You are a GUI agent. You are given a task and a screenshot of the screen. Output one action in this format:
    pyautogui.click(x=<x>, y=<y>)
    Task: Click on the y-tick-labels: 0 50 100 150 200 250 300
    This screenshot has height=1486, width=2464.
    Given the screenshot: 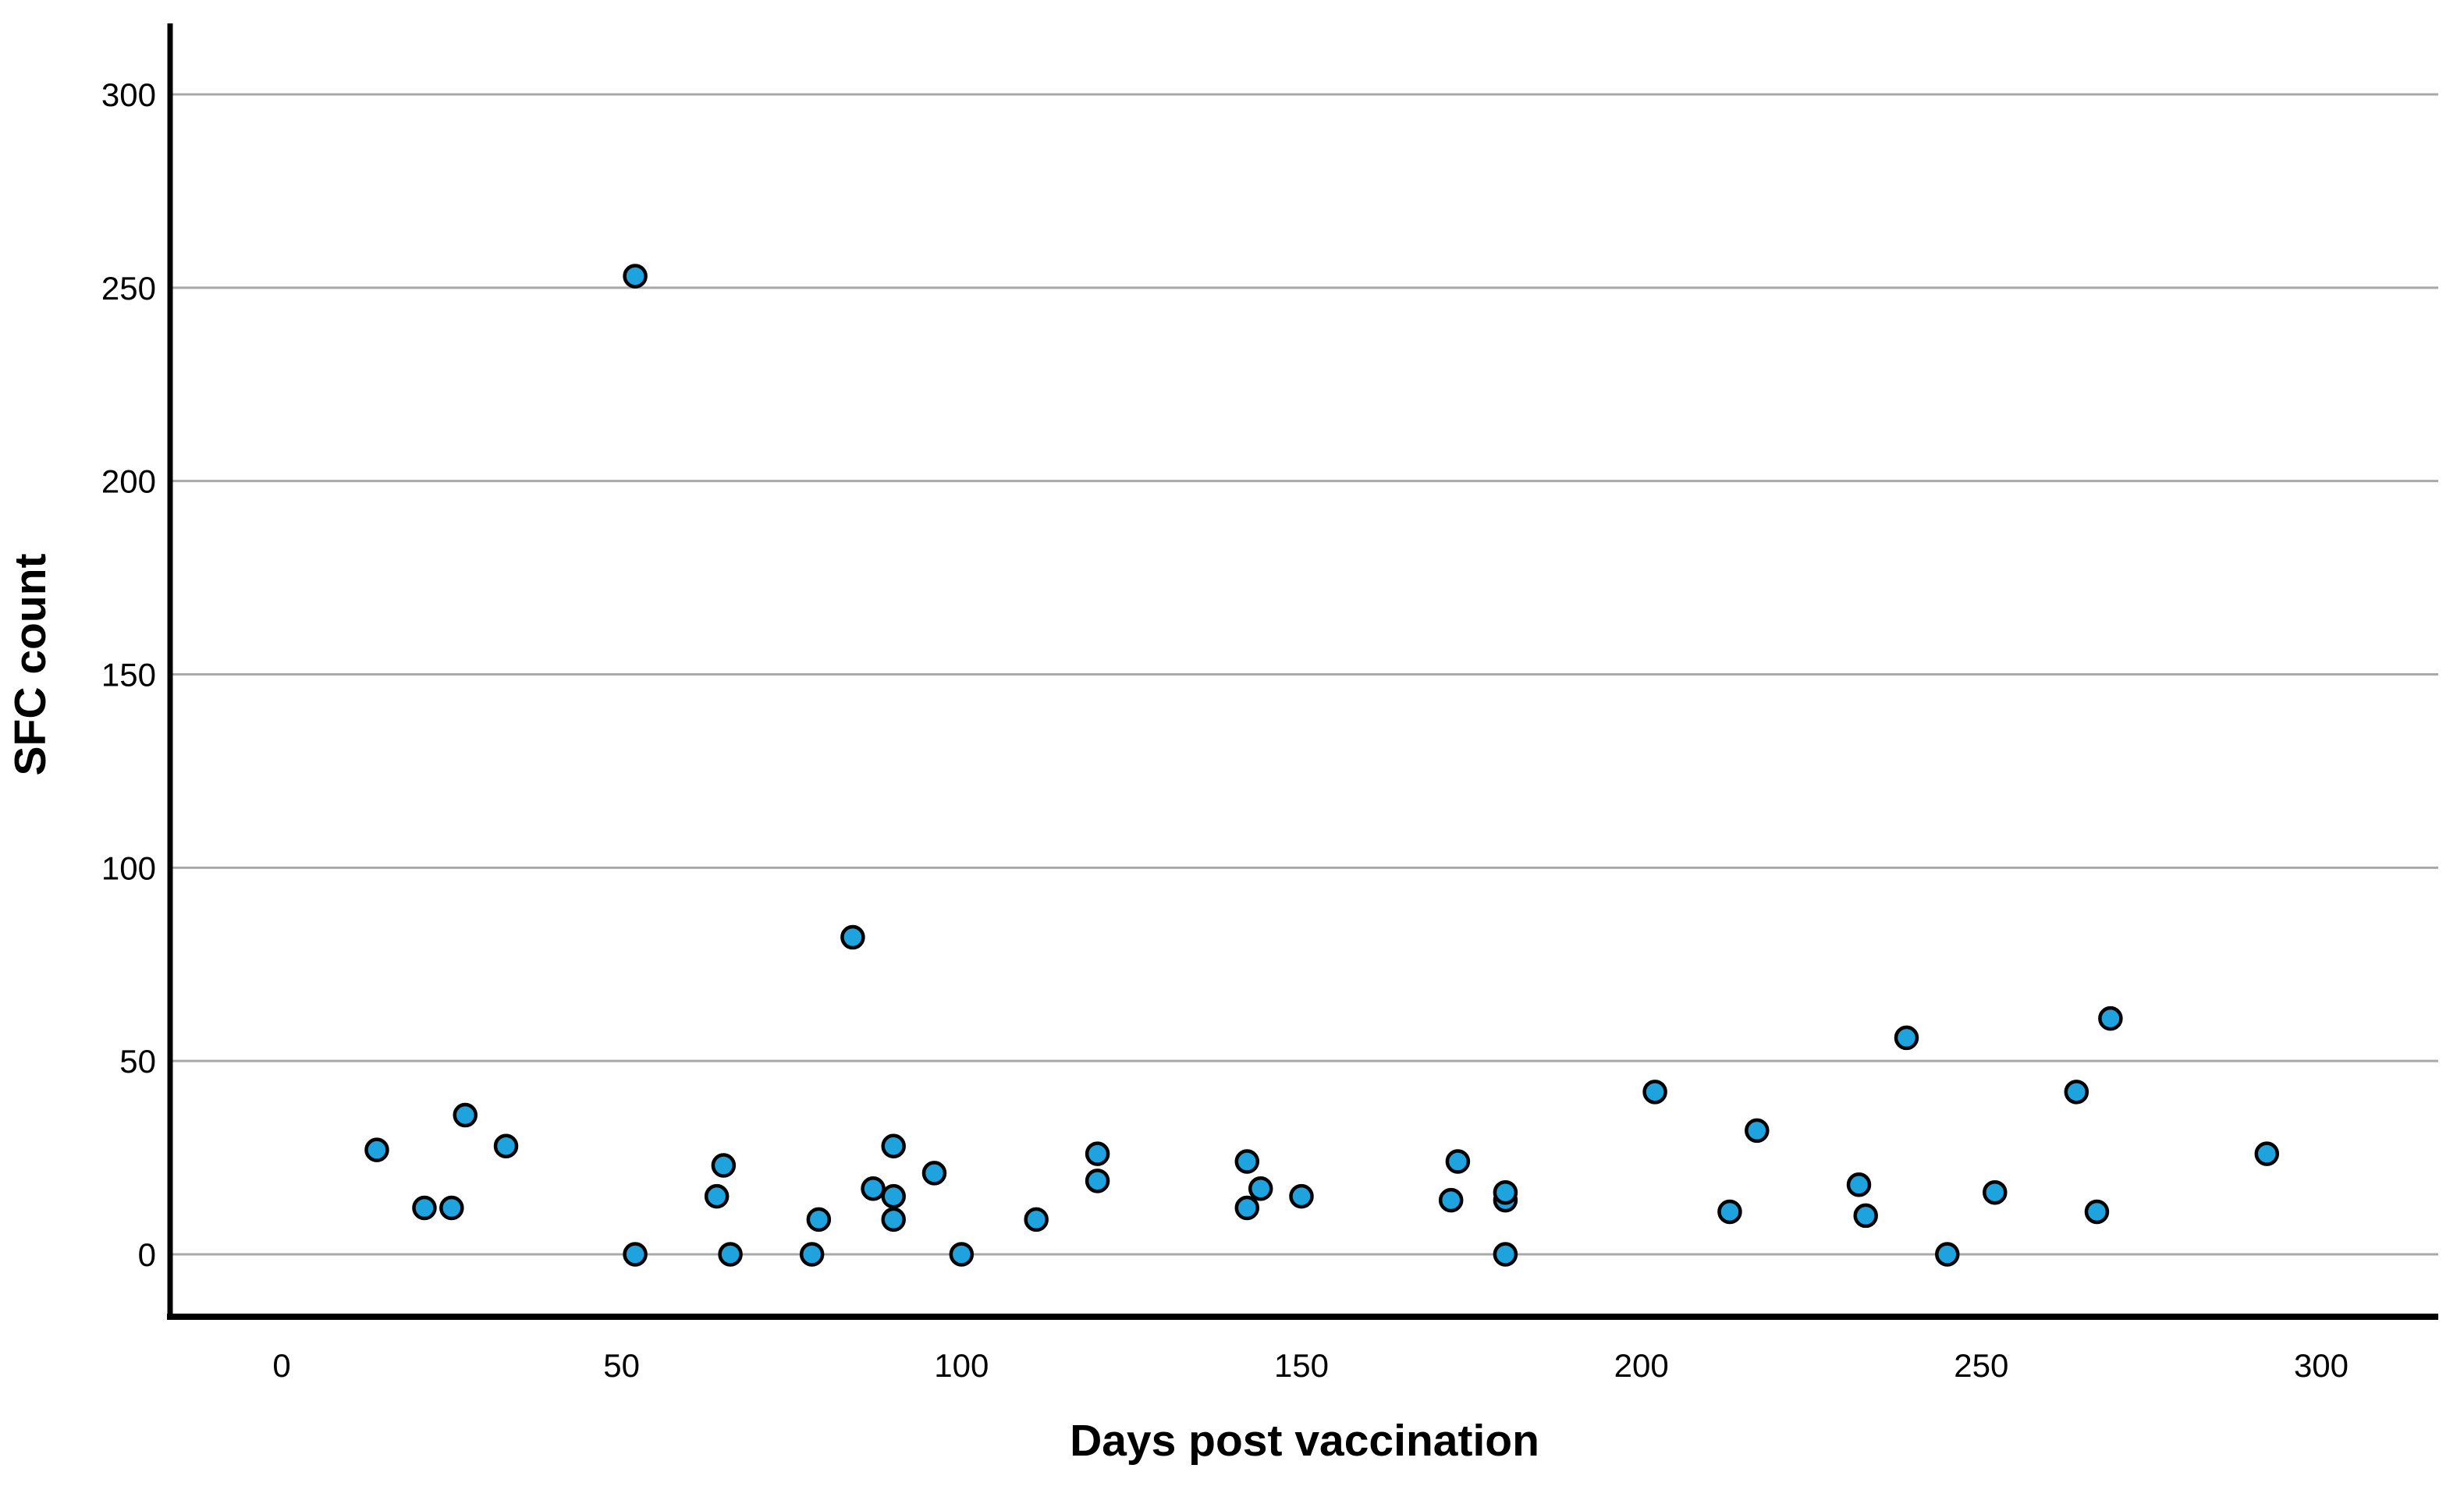 What is the action you would take?
    pyautogui.click(x=128, y=674)
    